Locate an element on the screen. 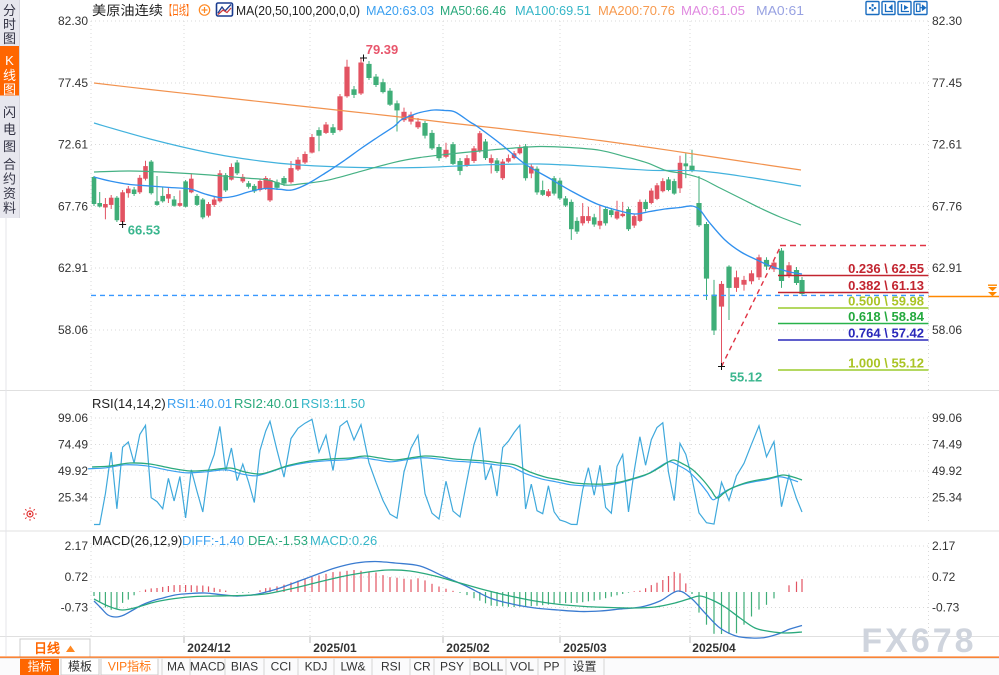 The width and height of the screenshot is (999, 675). svg-text: 2025/02 is located at coordinates (468, 648).